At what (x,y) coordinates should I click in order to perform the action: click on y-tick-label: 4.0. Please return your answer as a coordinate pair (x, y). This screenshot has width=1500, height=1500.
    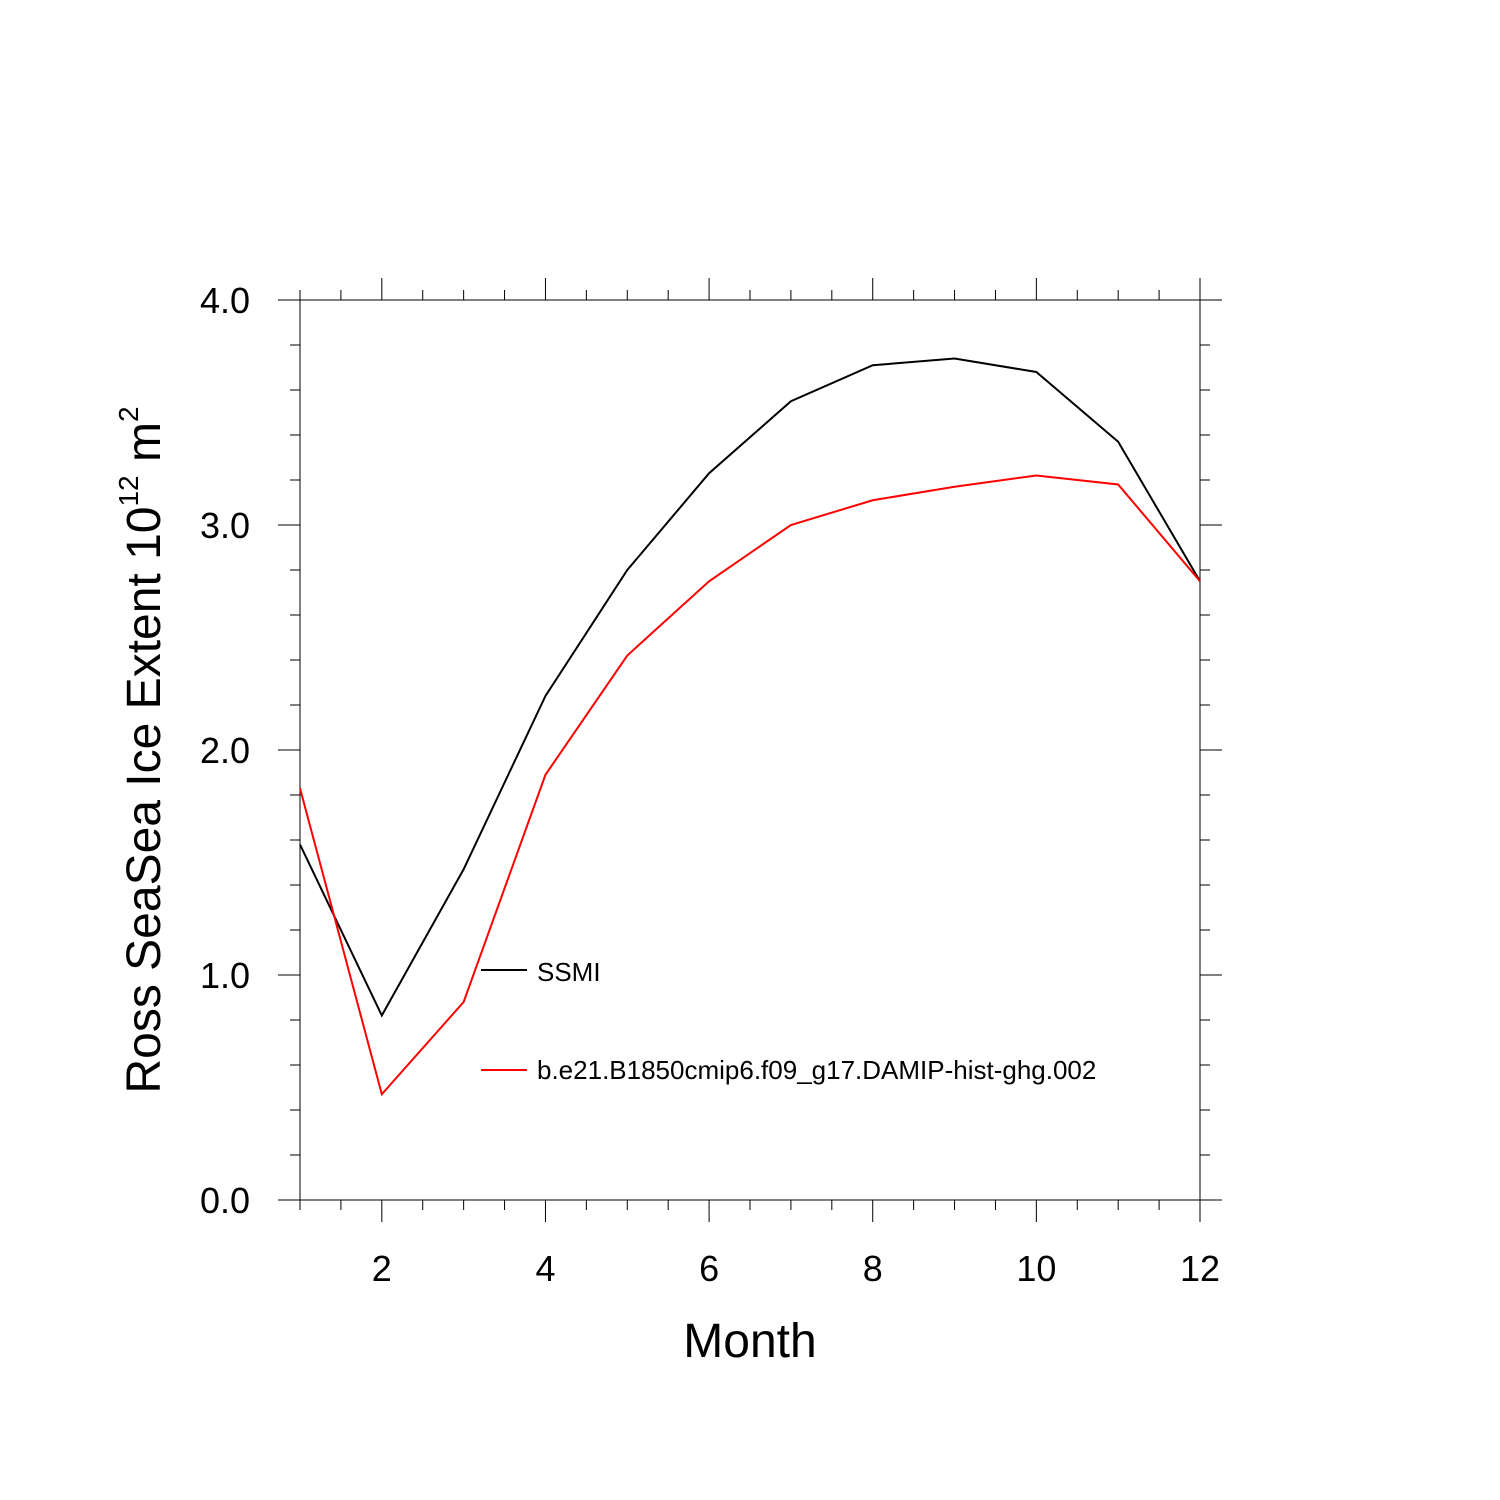
    Looking at the image, I should click on (225, 300).